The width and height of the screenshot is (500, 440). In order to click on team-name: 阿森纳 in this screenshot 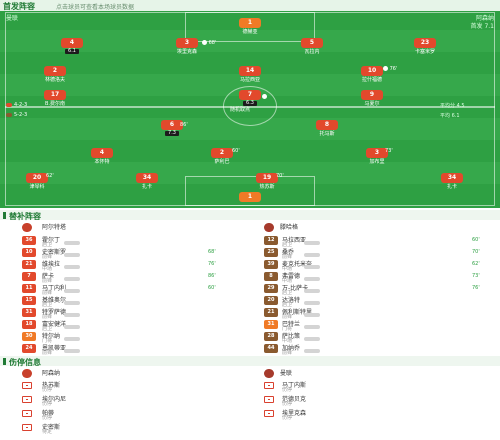, I will do `click(51, 373)`.